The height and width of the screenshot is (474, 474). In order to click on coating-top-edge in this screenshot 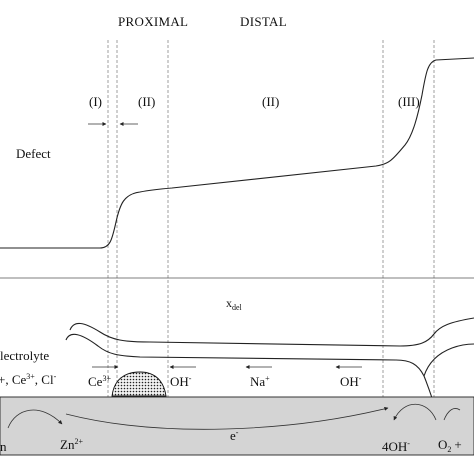, I will do `click(271, 332)`.